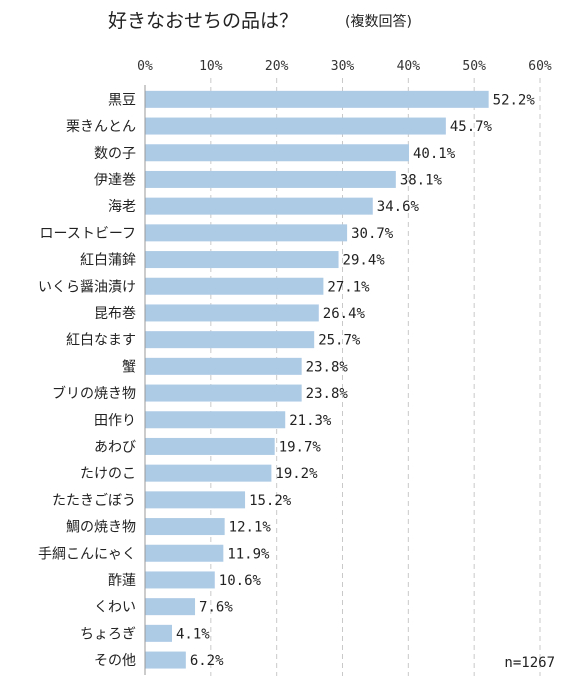 The image size is (567, 692). I want to click on value-label: 38.1%, so click(421, 180).